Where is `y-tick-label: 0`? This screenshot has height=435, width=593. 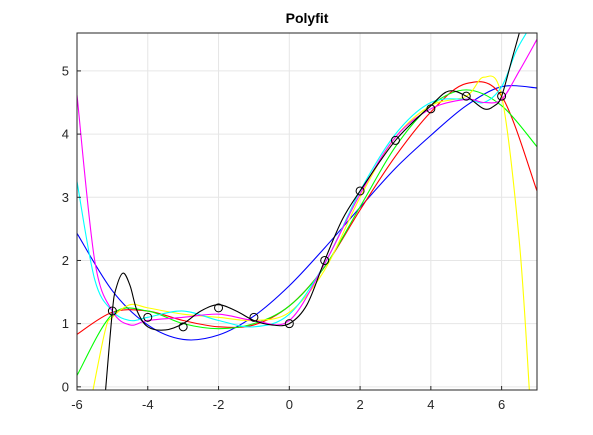
y-tick-label: 0 is located at coordinates (65, 386).